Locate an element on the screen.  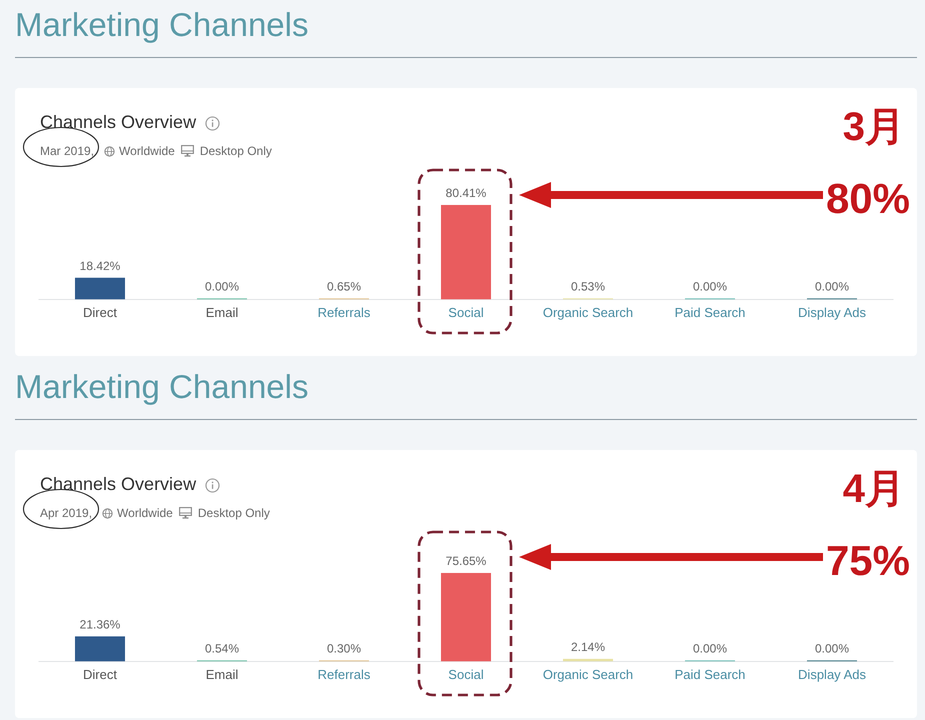
data-label: 80.41% is located at coordinates (466, 193).